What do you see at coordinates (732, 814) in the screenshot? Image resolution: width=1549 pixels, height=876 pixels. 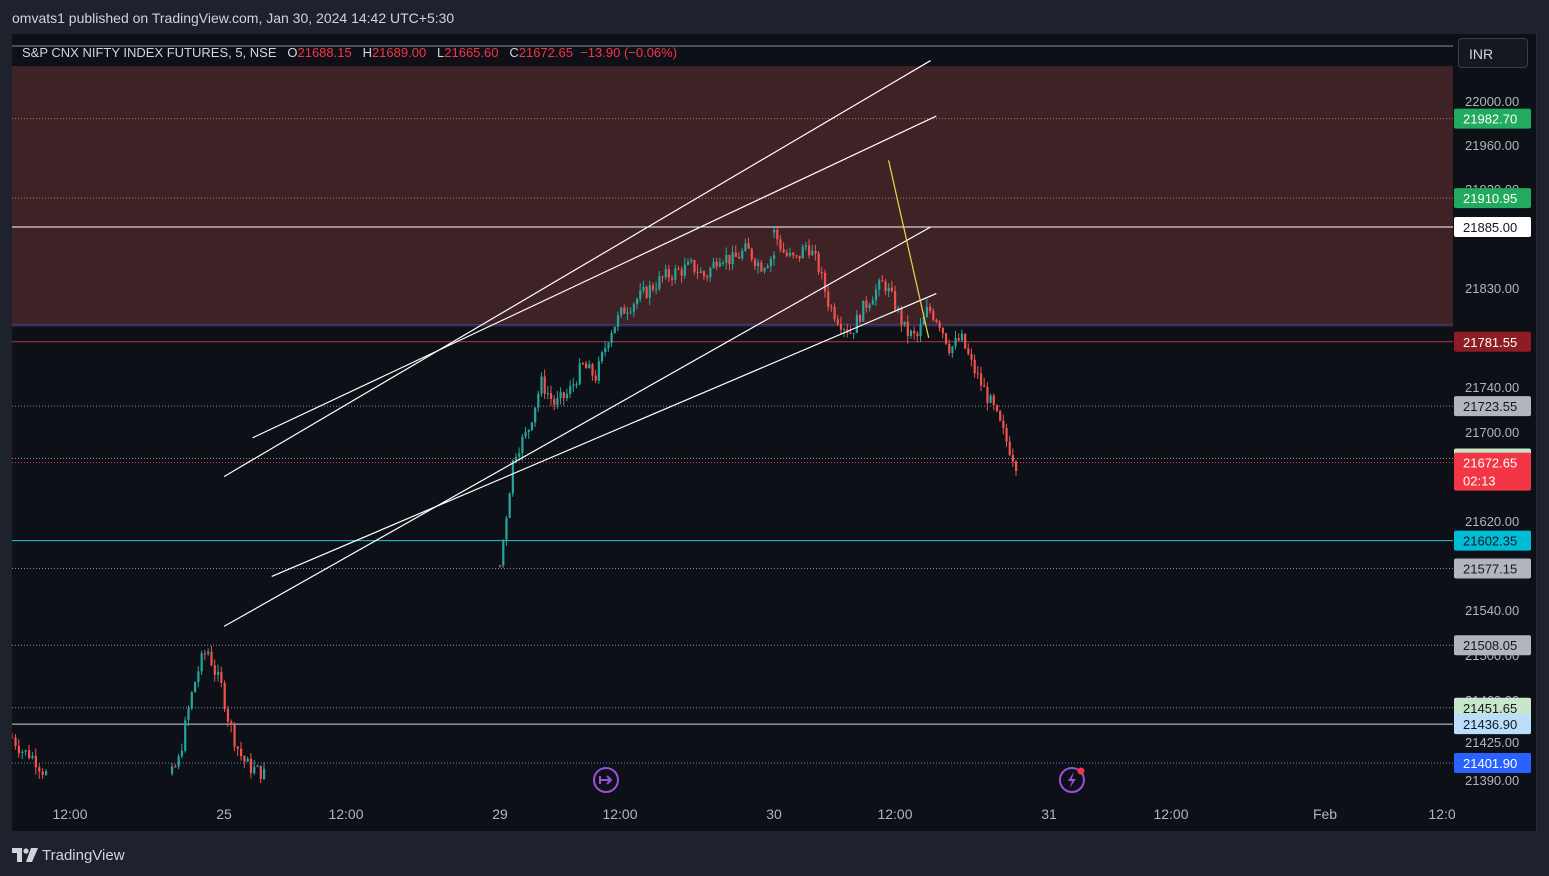 I see `time-axis` at bounding box center [732, 814].